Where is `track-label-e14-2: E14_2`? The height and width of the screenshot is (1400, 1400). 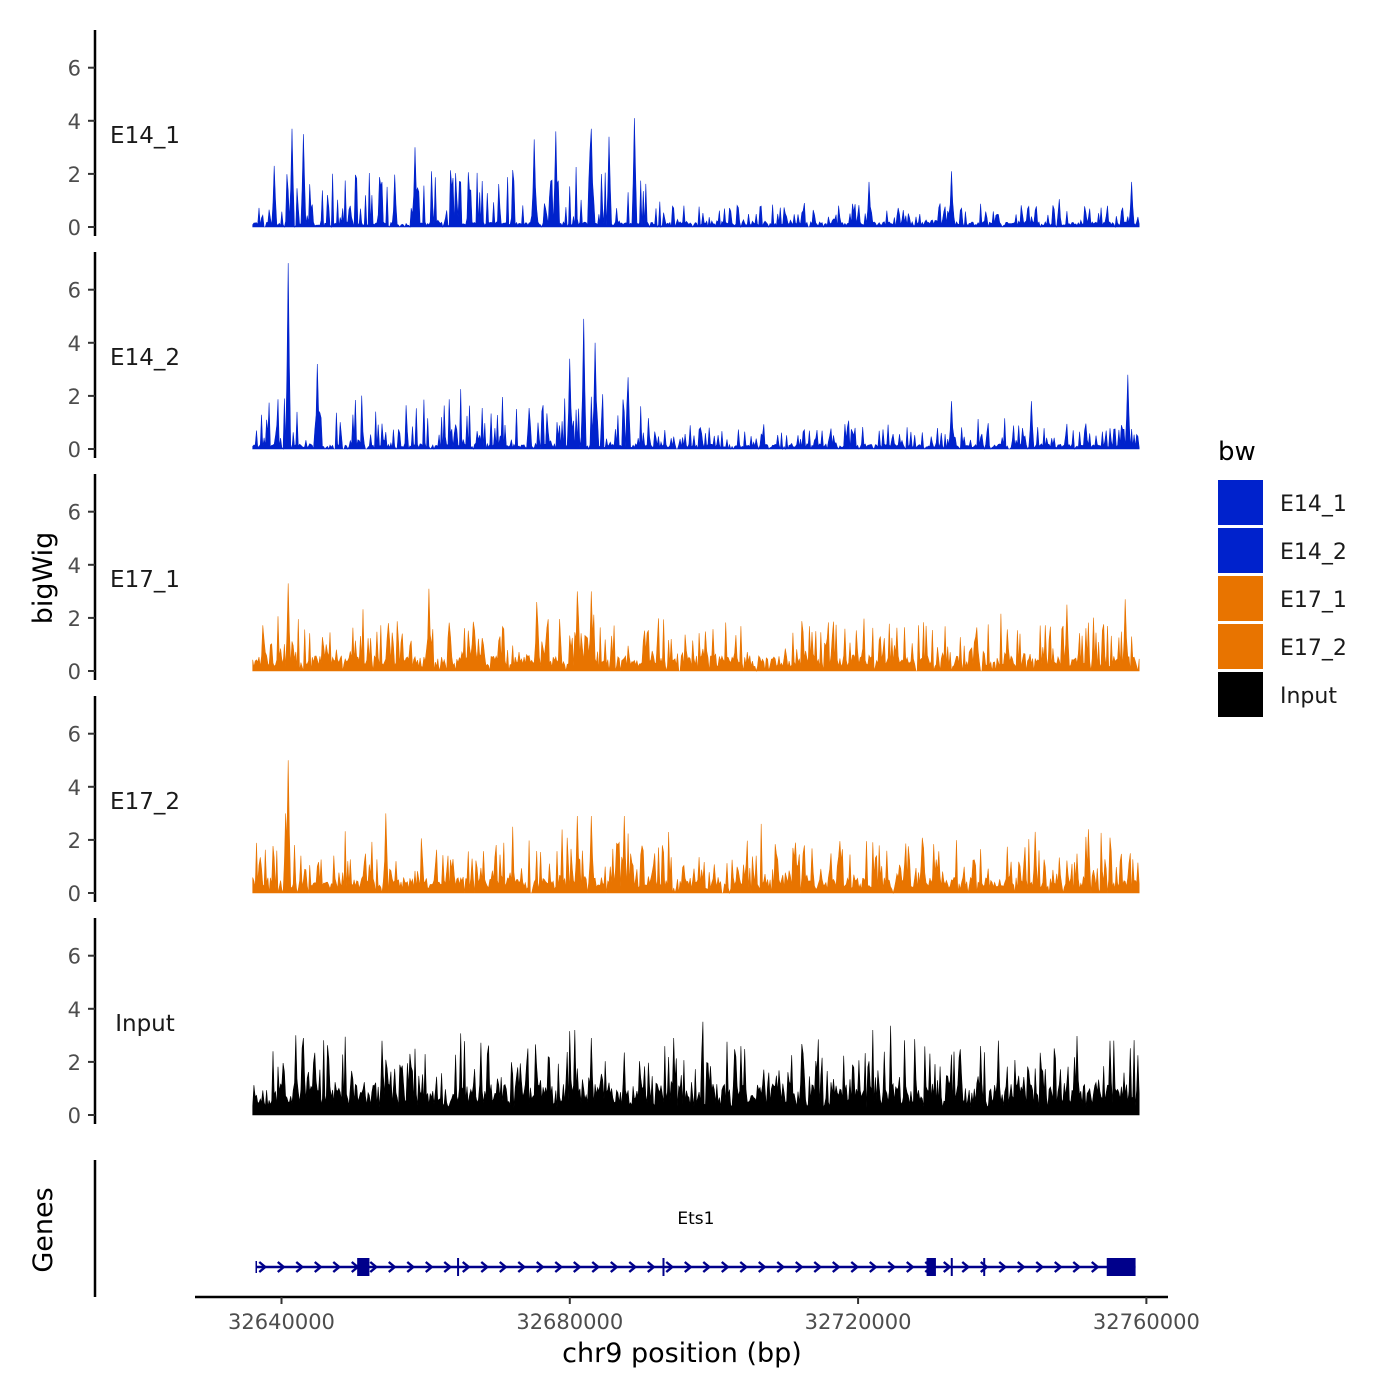 track-label-e14-2: E14_2 is located at coordinates (145, 358).